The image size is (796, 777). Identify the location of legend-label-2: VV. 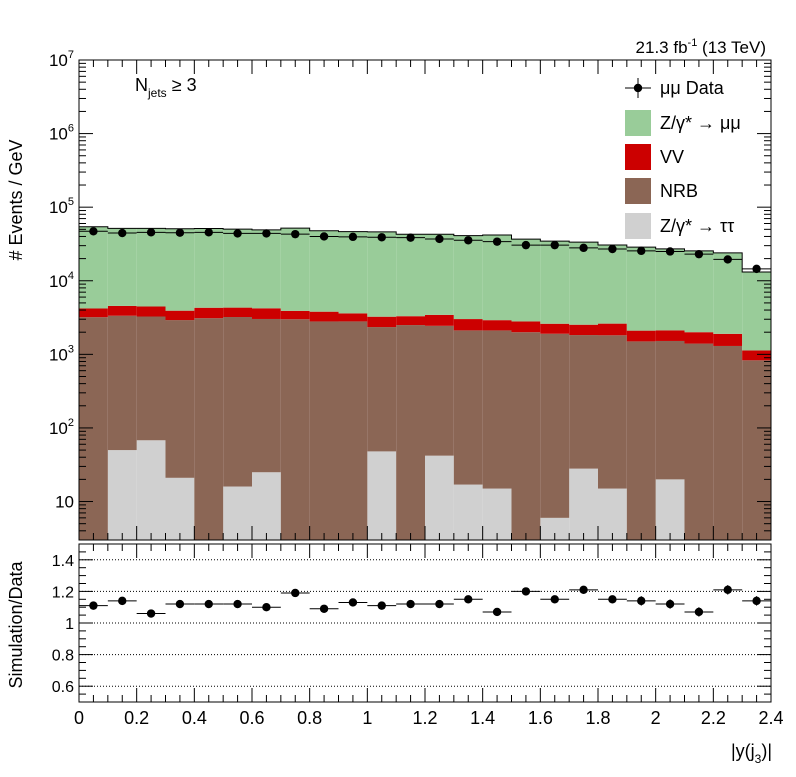
(672, 157).